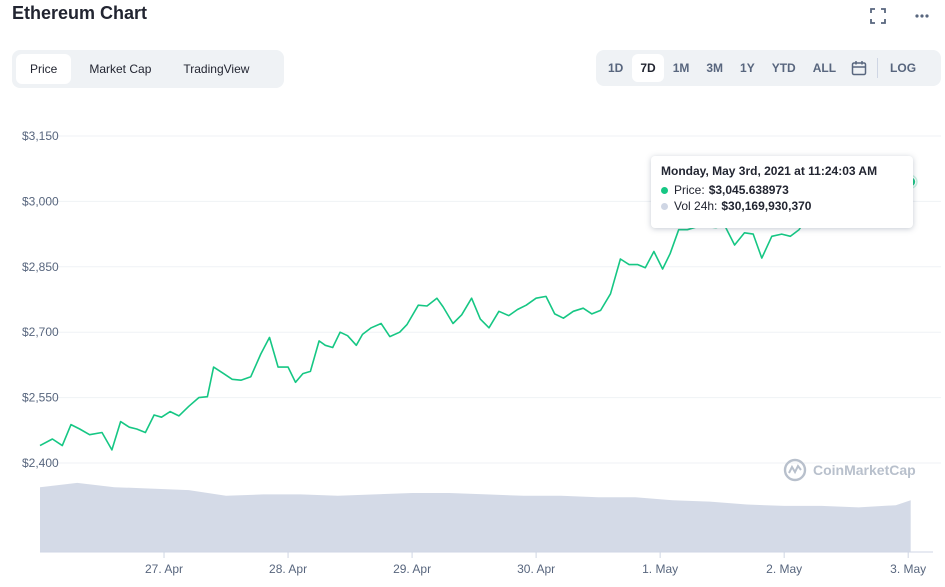 The image size is (945, 587). Describe the element at coordinates (616, 68) in the screenshot. I see `range-1d: 1D` at that location.